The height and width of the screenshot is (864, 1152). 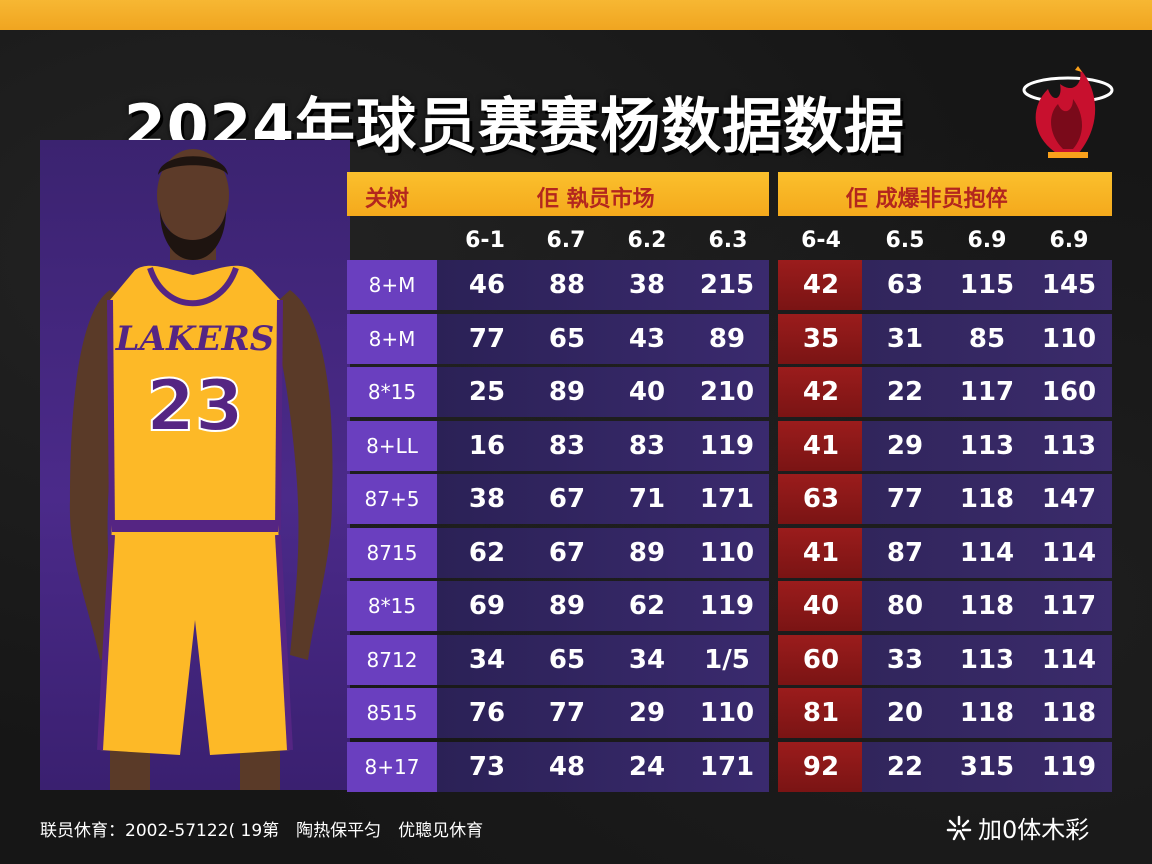 What do you see at coordinates (387, 199) in the screenshot?
I see `corner-label: 关树` at bounding box center [387, 199].